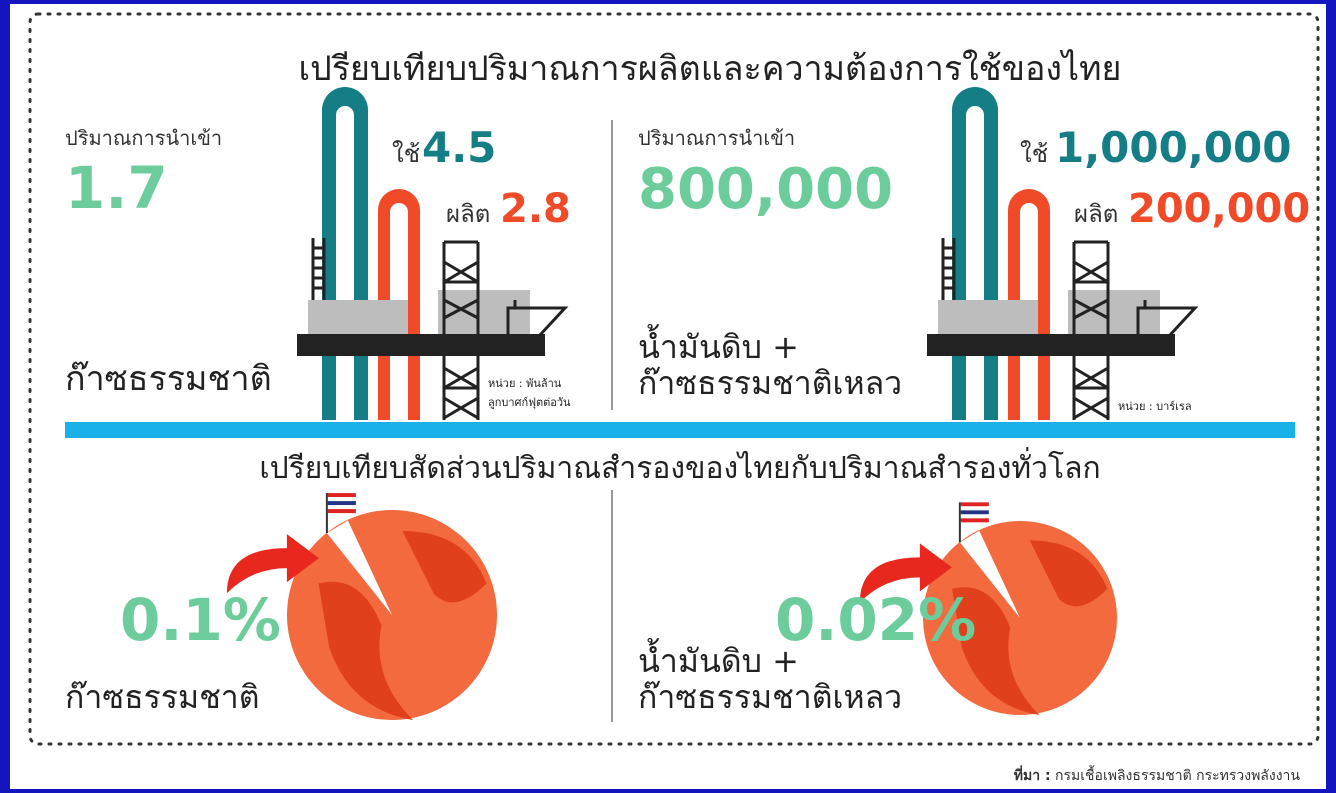  Describe the element at coordinates (1219, 209) in the screenshot. I see `produce-value: 200,000` at that location.